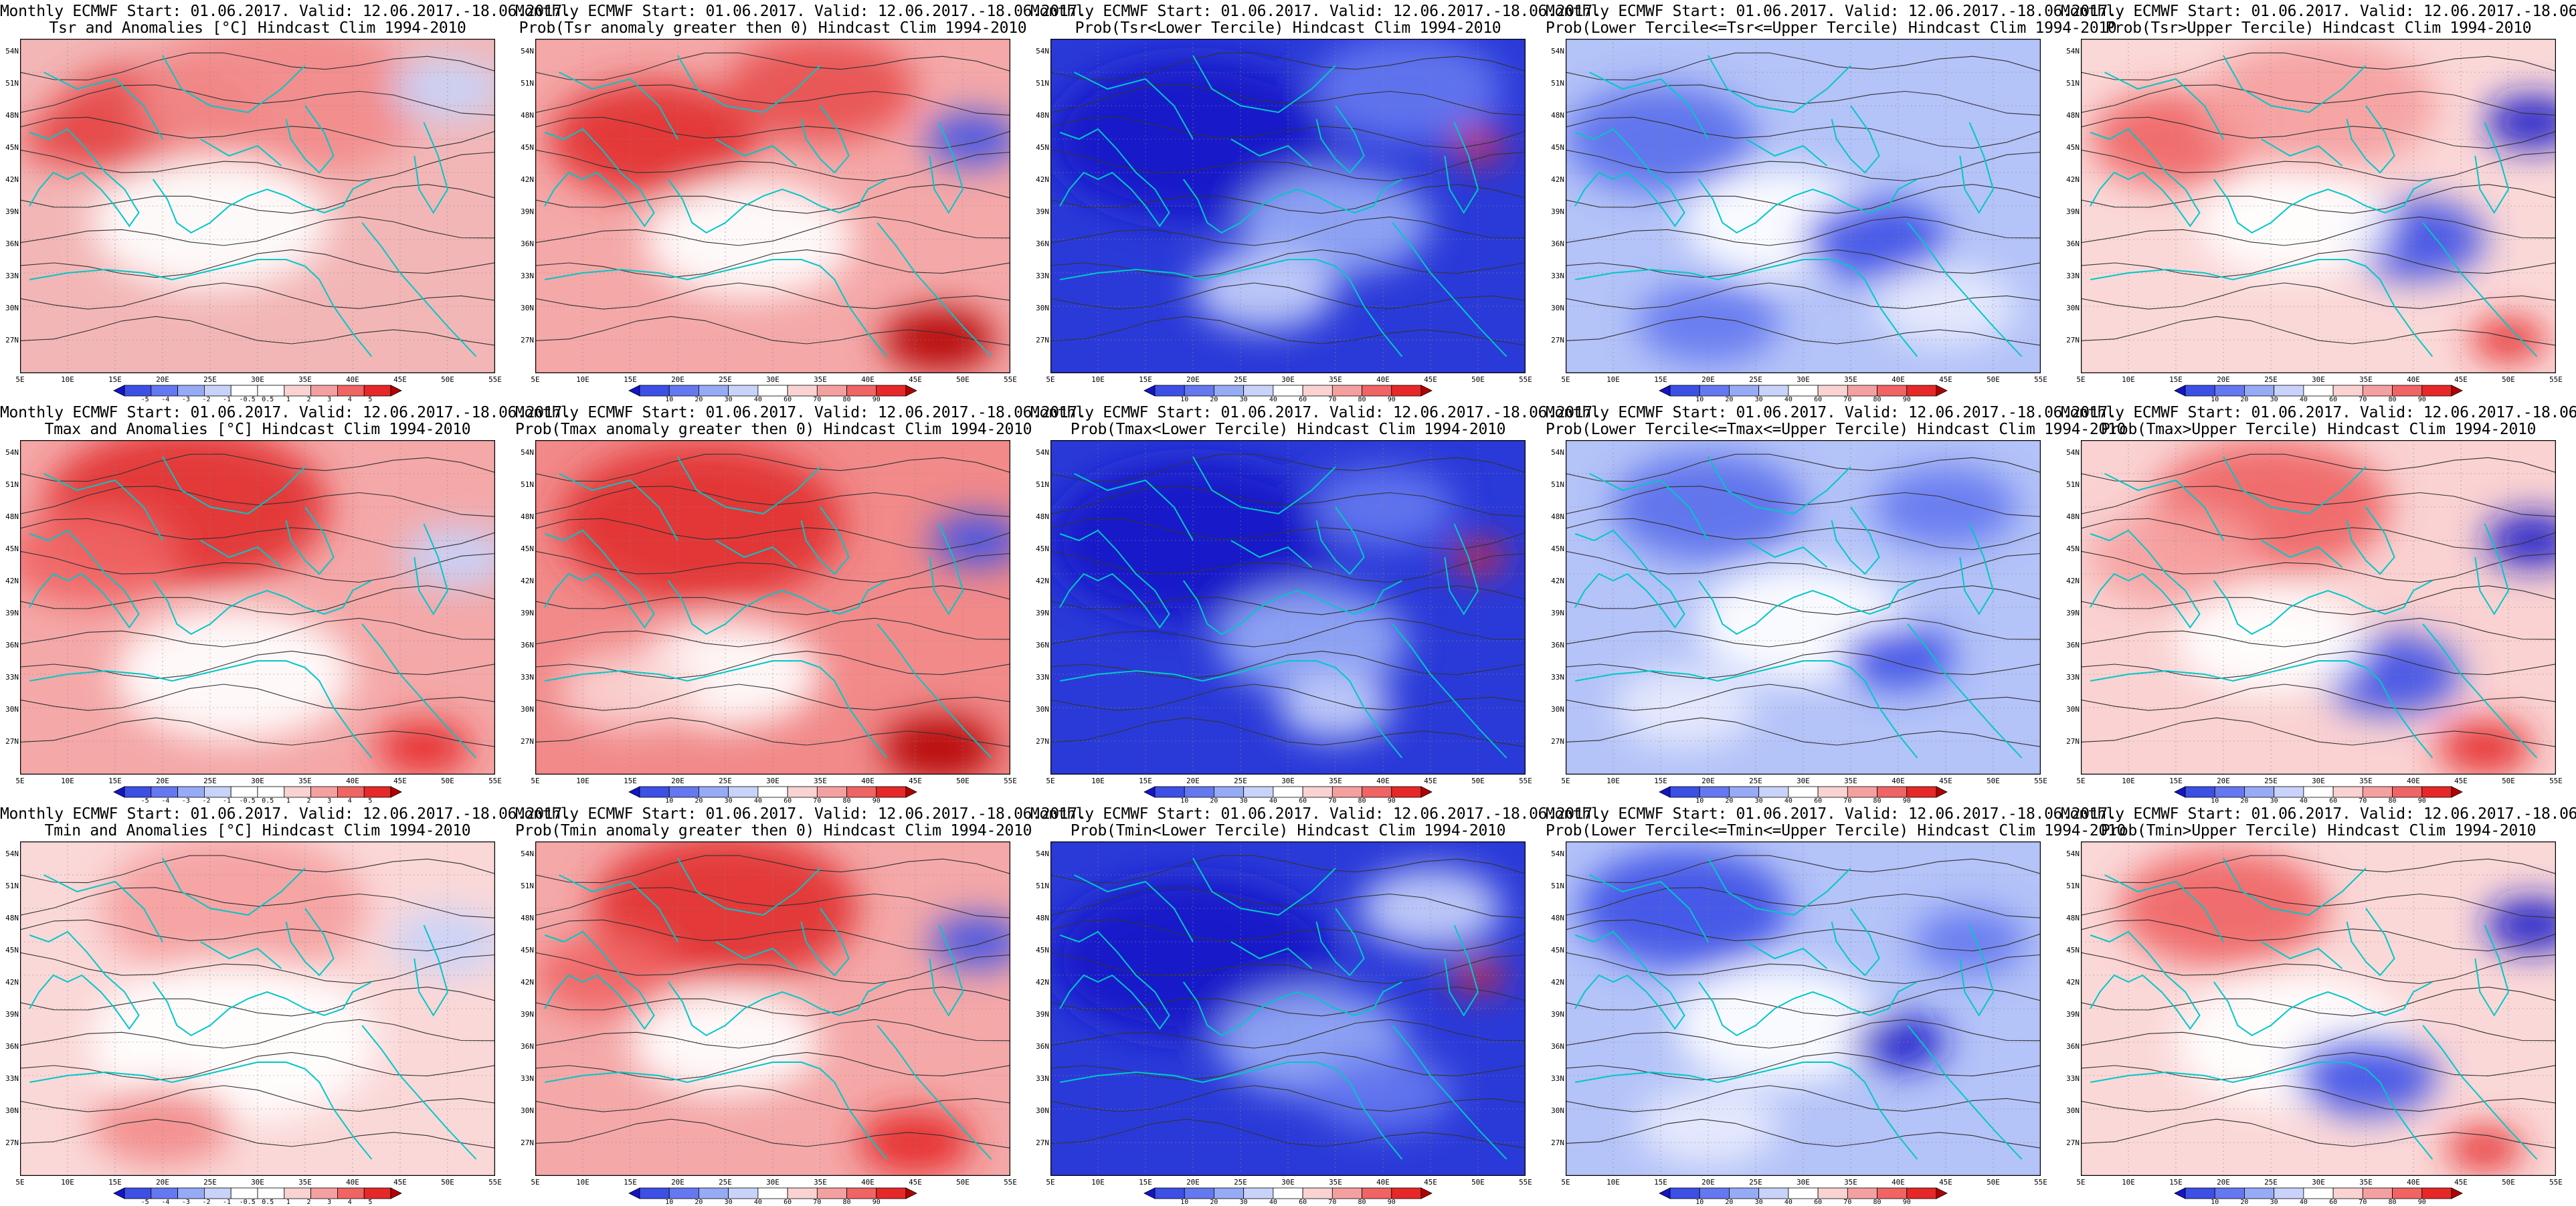  Describe the element at coordinates (206, 801) in the screenshot. I see `colorbar-tick-label: -2` at that location.